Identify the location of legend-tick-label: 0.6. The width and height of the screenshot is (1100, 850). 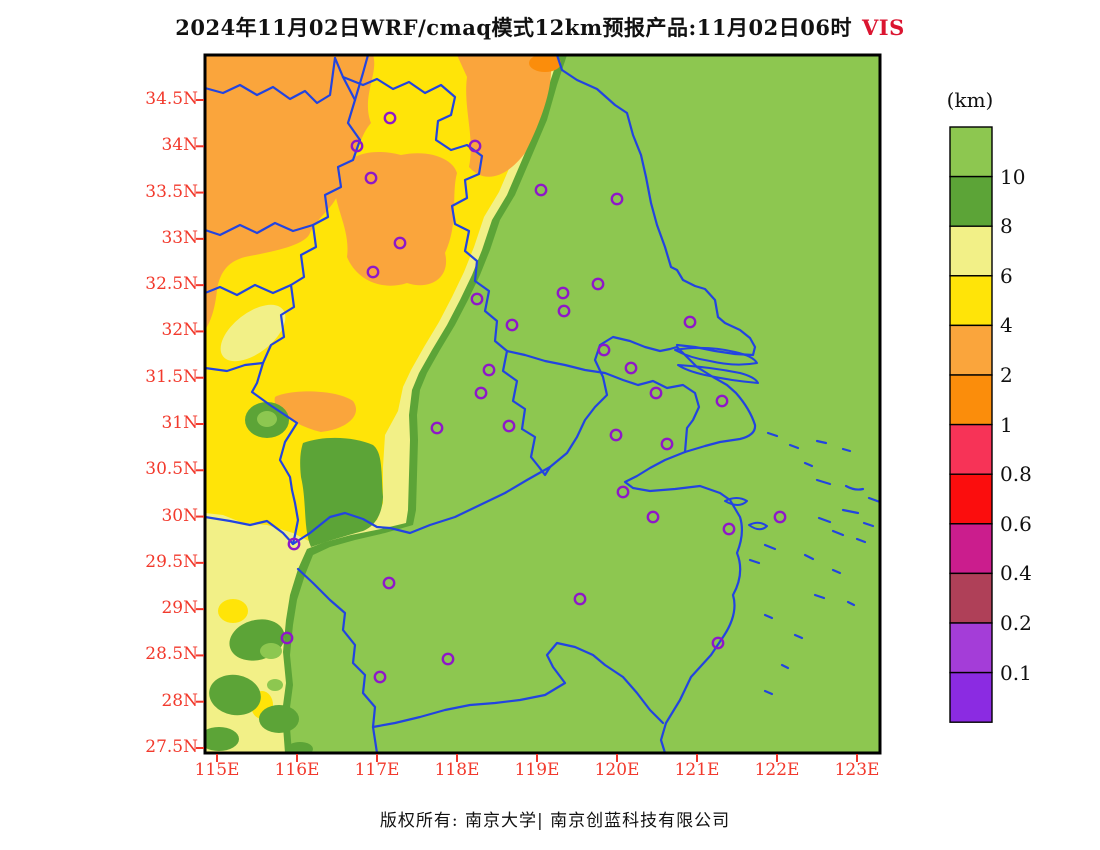
(1016, 523).